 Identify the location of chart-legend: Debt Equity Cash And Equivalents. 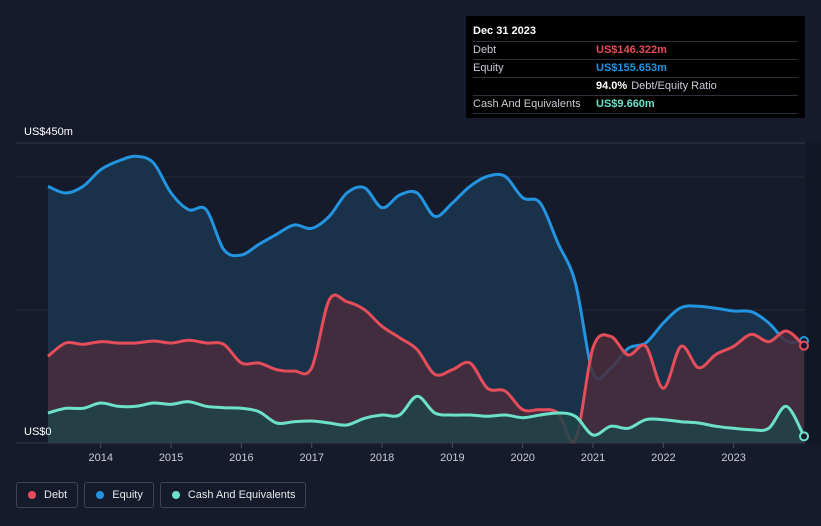
(161, 495).